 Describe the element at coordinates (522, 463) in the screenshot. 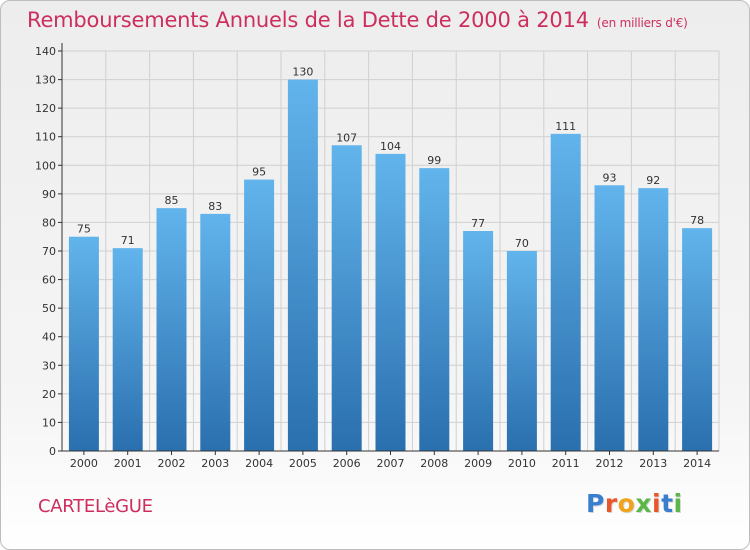

I see `x-tick-label: 2010` at that location.